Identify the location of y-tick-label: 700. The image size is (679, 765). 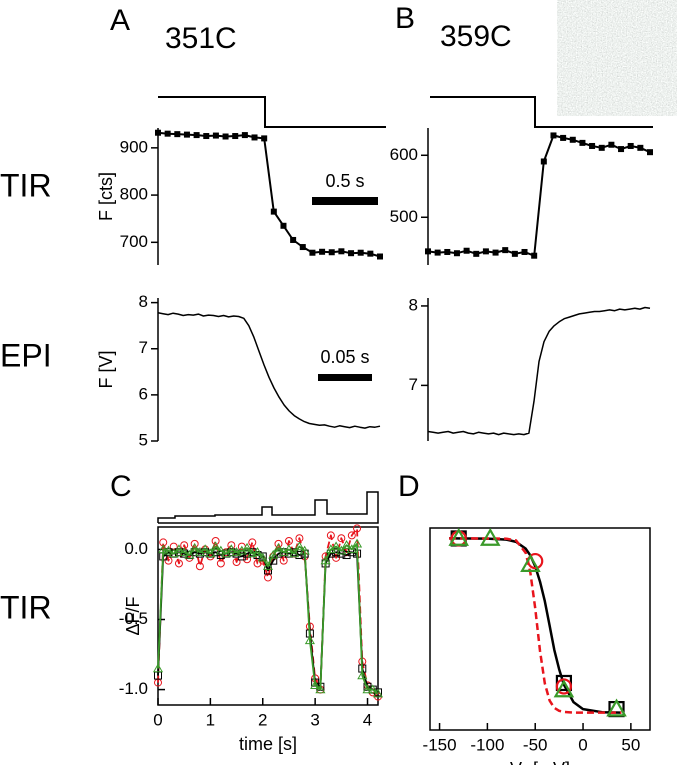
(134, 241).